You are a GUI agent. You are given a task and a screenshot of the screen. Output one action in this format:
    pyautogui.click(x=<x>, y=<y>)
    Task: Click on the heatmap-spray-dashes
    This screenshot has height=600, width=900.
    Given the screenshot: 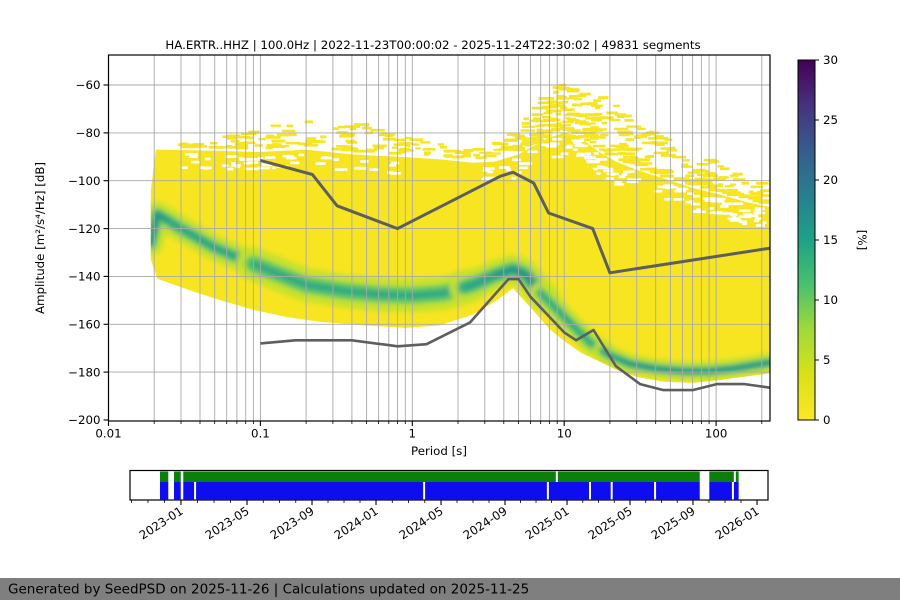 What is the action you would take?
    pyautogui.click(x=474, y=143)
    